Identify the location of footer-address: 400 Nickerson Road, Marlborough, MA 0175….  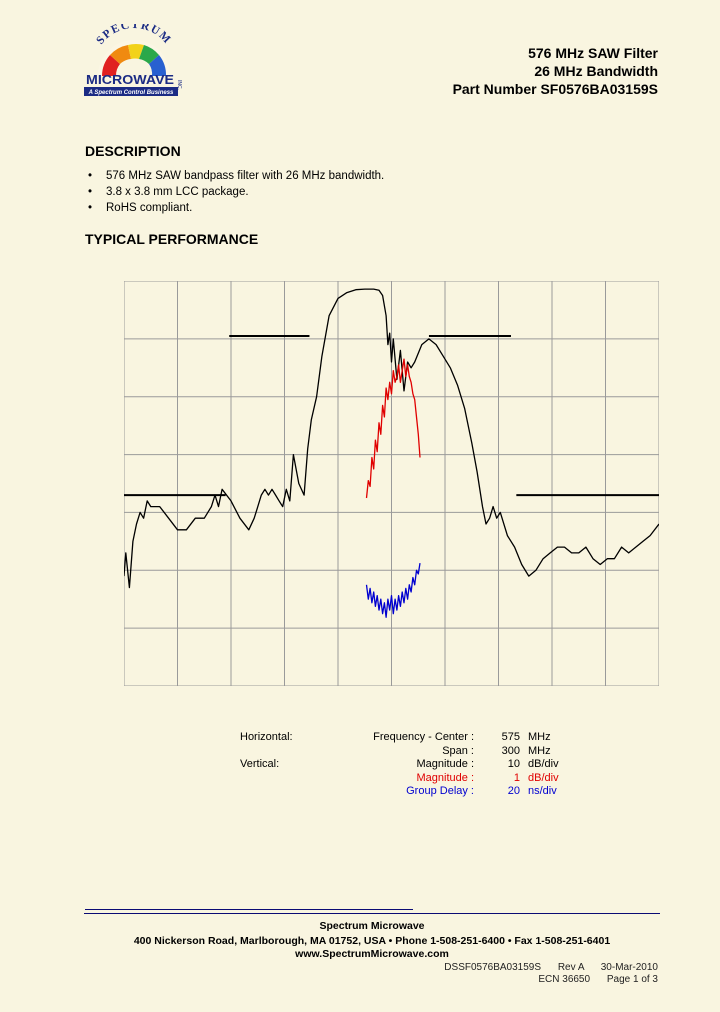
(372, 941).